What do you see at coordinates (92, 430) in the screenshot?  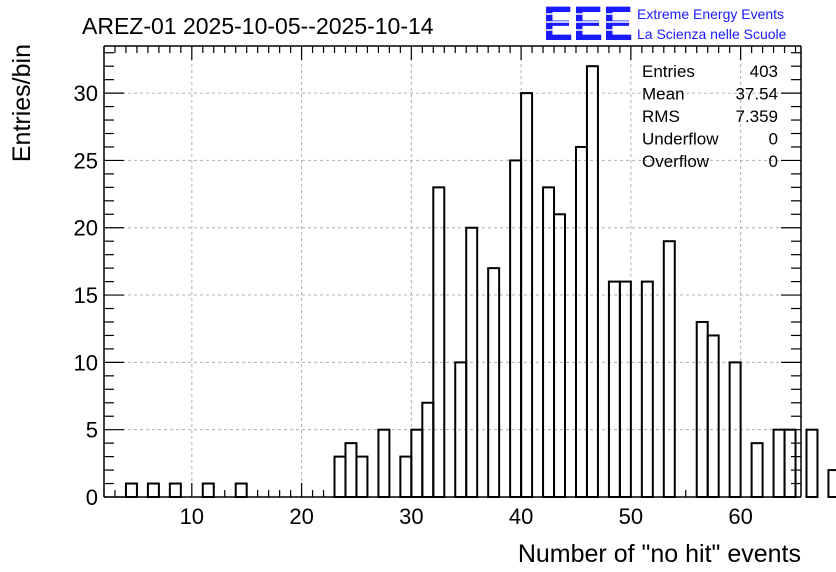 I see `y-tick-label: 5` at bounding box center [92, 430].